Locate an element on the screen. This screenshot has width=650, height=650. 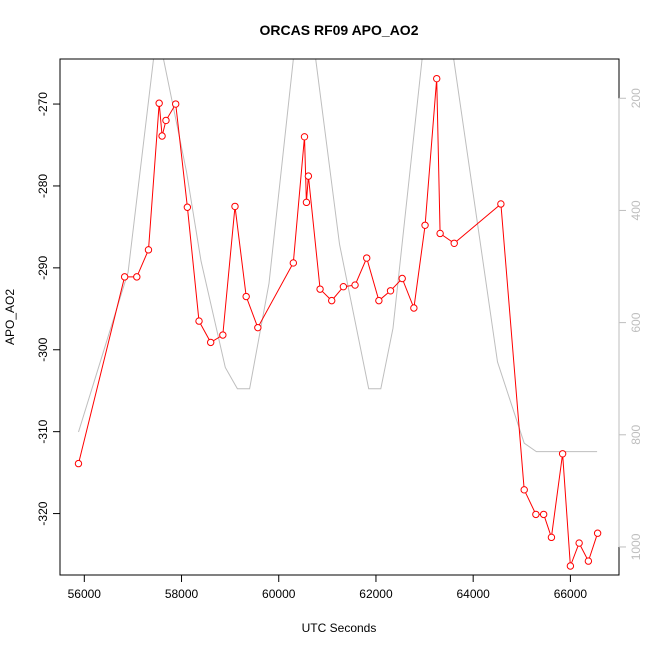
y-tick-label: -270 is located at coordinates (43, 104).